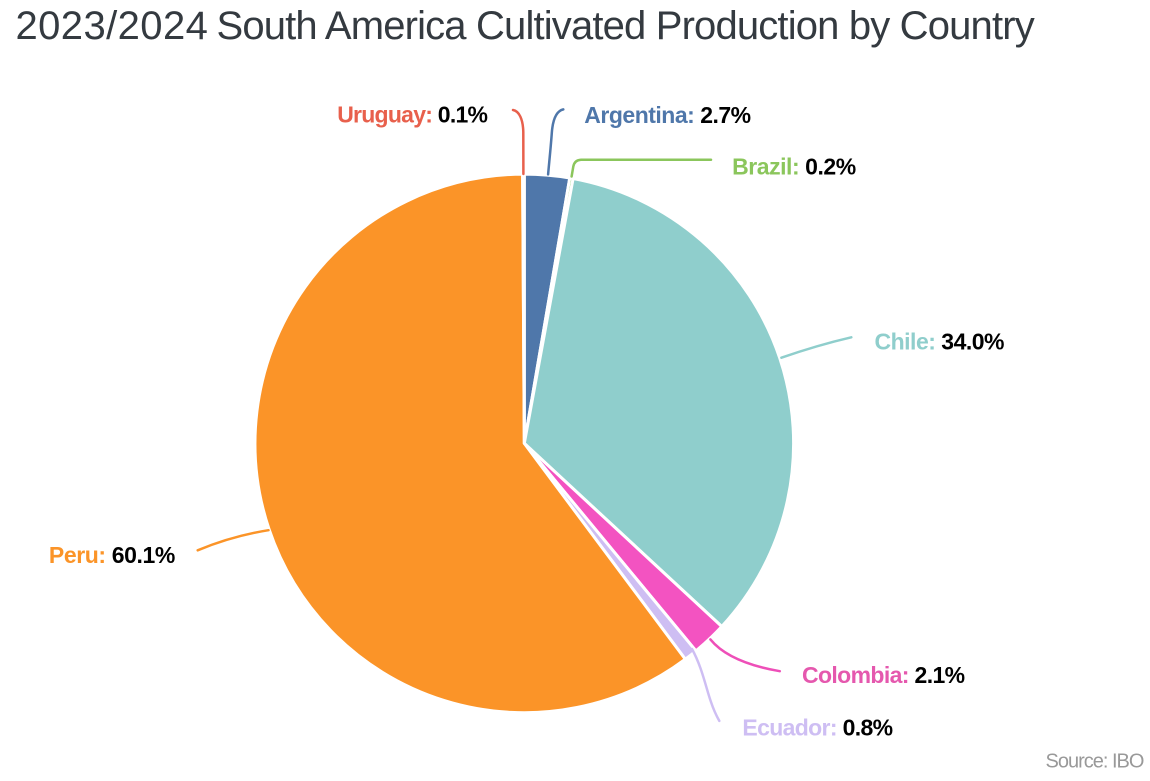  What do you see at coordinates (794, 166) in the screenshot?
I see `svg-text: Brazil: 0.2%` at bounding box center [794, 166].